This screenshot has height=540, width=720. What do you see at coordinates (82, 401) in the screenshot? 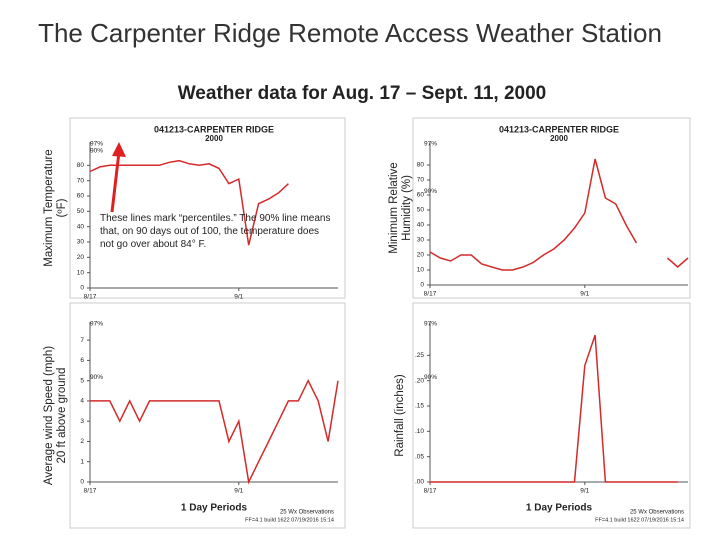
I see `y-tick-label: 4` at bounding box center [82, 401].